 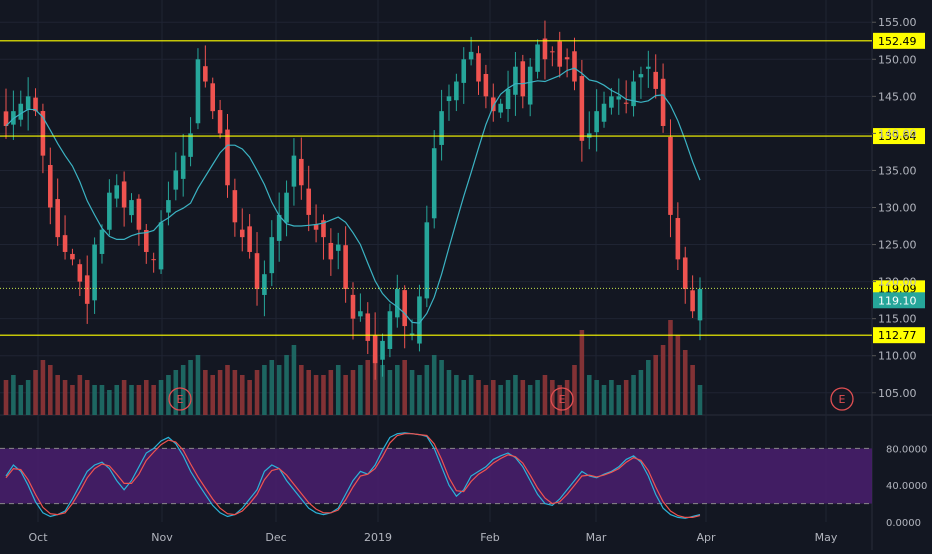 What do you see at coordinates (897, 335) in the screenshot?
I see `level-label: 112.77` at bounding box center [897, 335].